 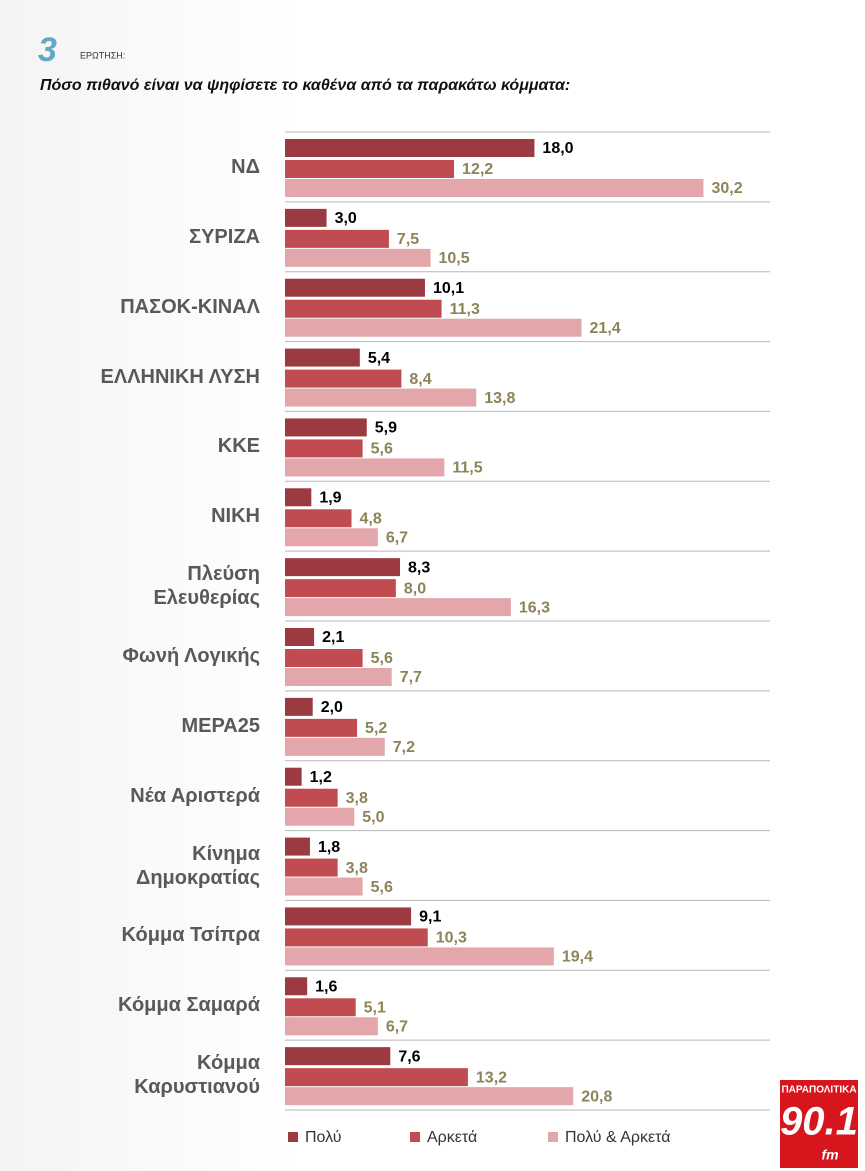 I want to click on value-label: 5,9, so click(x=386, y=428).